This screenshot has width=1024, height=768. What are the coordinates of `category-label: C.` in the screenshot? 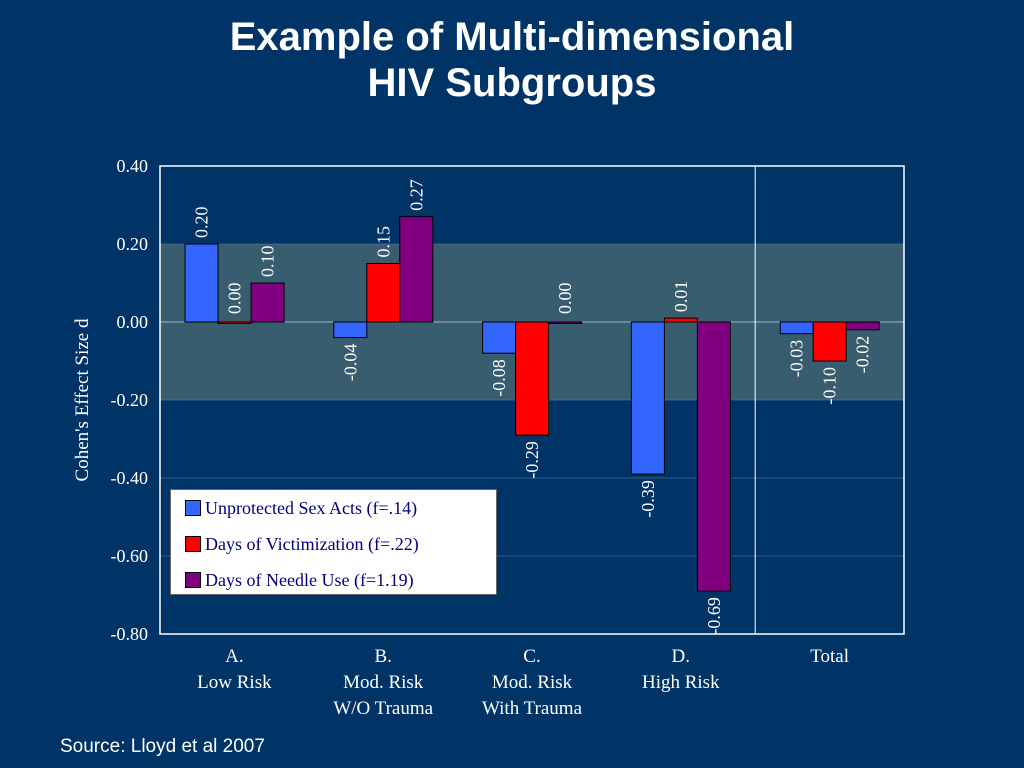 It's located at (531, 656).